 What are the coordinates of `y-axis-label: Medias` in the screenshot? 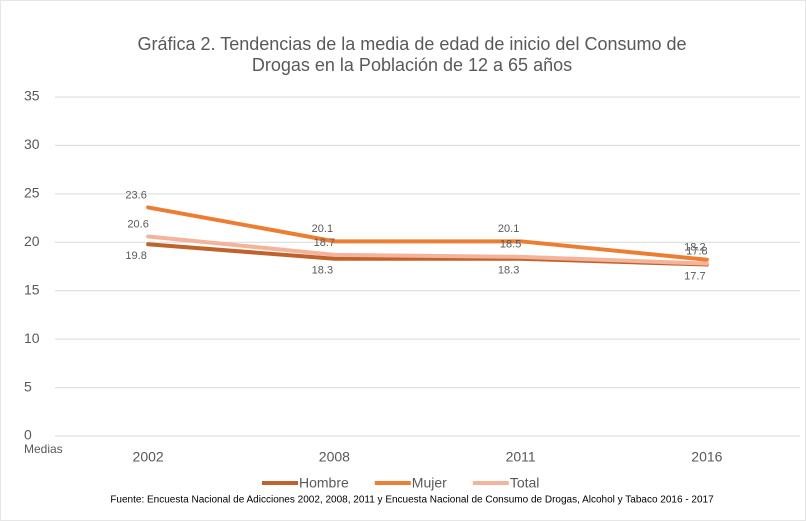 It's located at (43, 449).